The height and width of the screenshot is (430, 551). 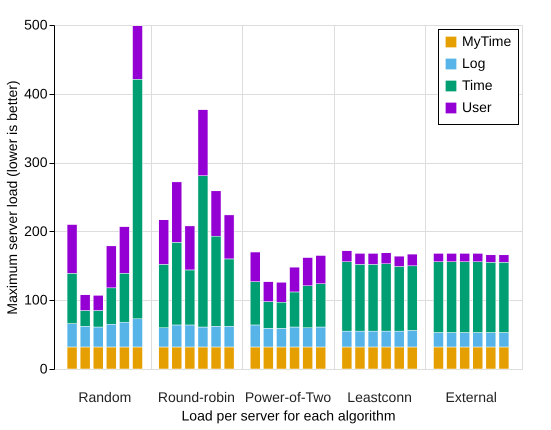 I want to click on y-tick-label: 400, so click(x=36, y=93).